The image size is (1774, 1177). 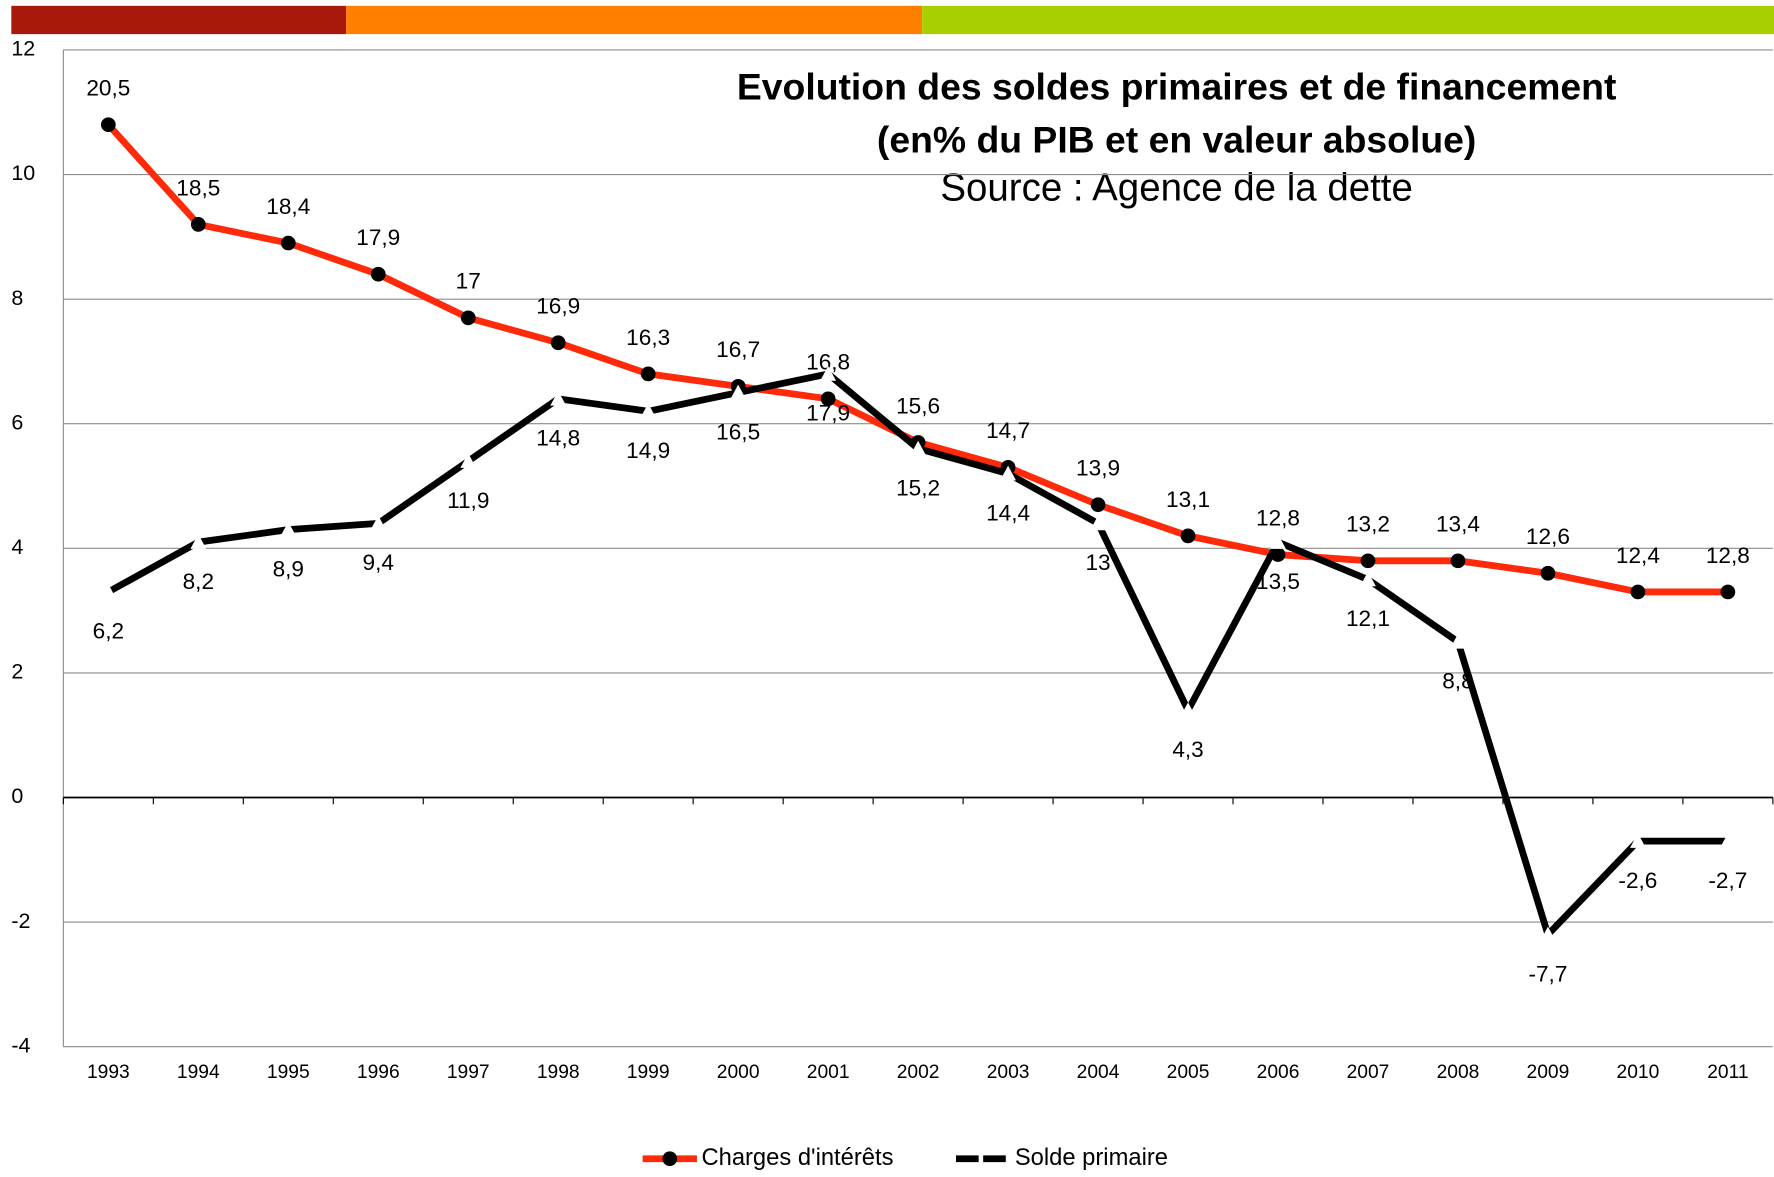 What do you see at coordinates (1547, 973) in the screenshot?
I see `data-label: -7,7` at bounding box center [1547, 973].